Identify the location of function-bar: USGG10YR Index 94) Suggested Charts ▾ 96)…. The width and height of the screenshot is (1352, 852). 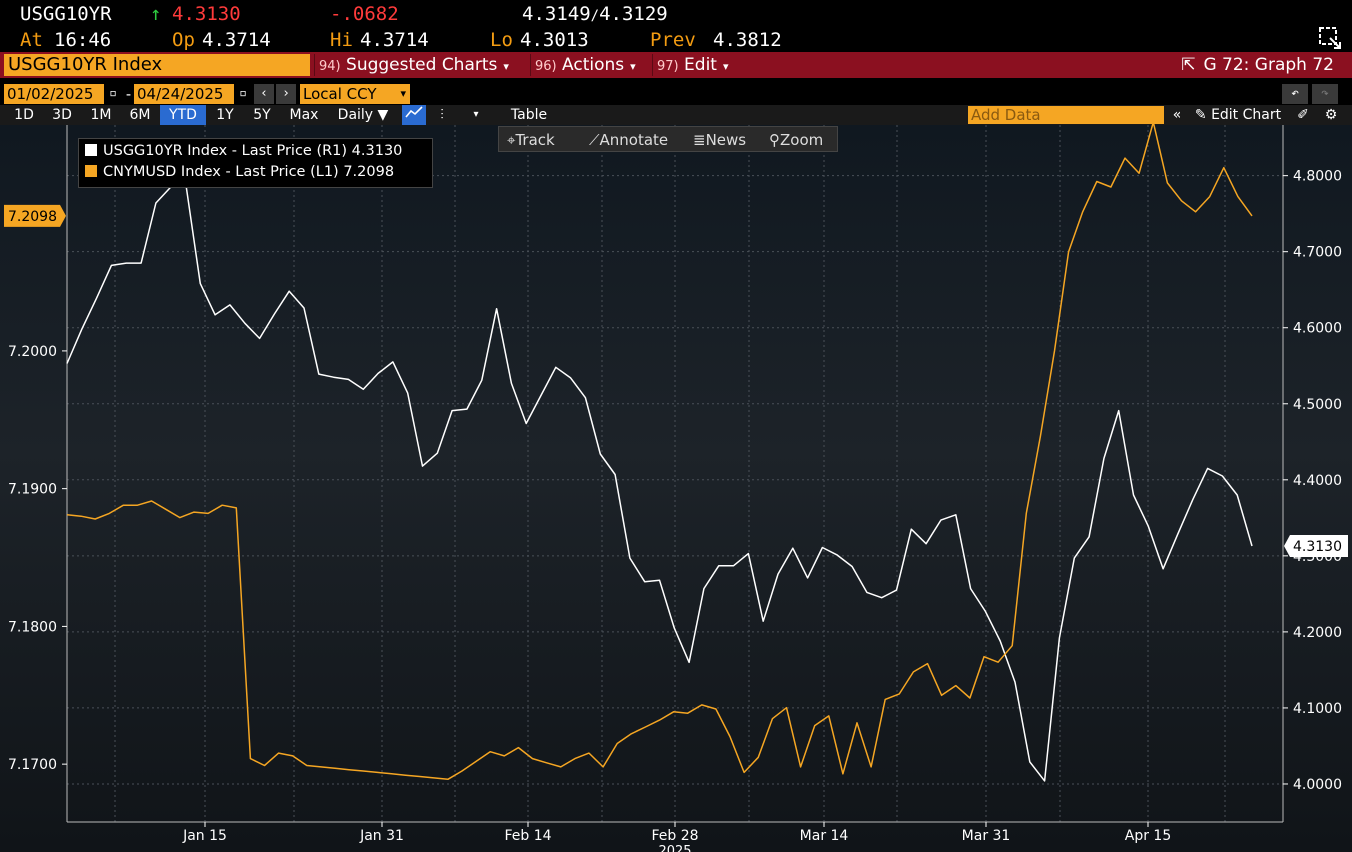
(676, 65).